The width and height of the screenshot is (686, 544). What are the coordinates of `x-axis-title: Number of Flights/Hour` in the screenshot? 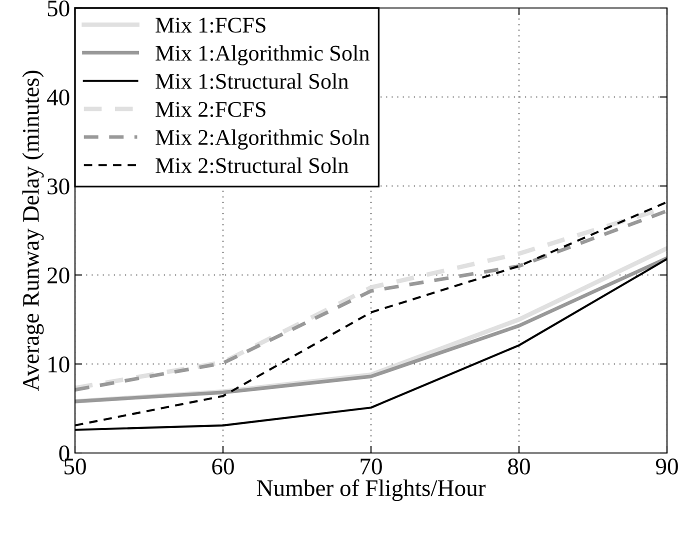 It's located at (371, 490).